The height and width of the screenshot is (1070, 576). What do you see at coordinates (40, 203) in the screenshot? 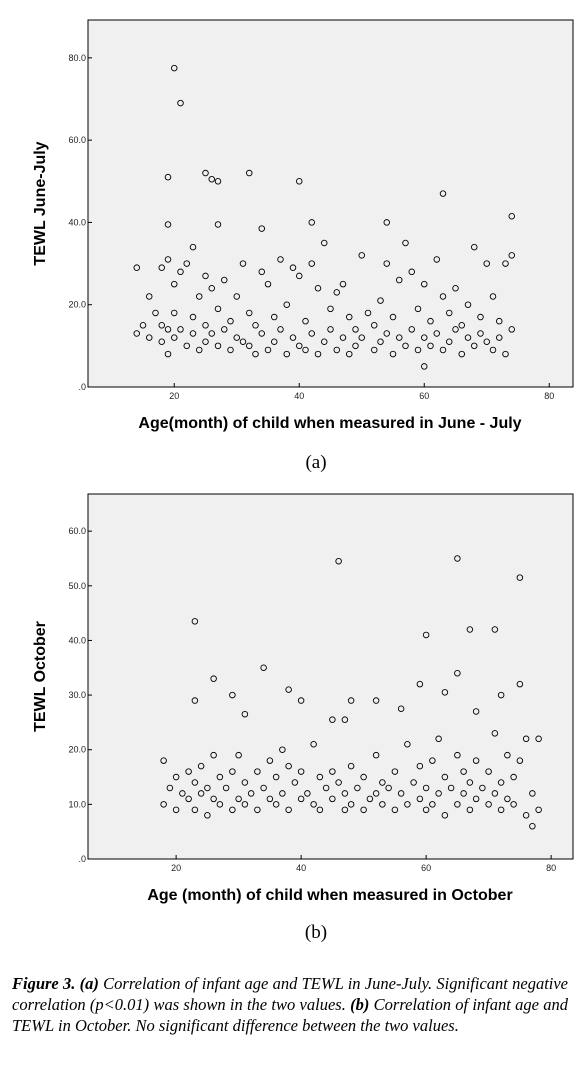
I see `y-axis-title: TEWL June-July` at bounding box center [40, 203].